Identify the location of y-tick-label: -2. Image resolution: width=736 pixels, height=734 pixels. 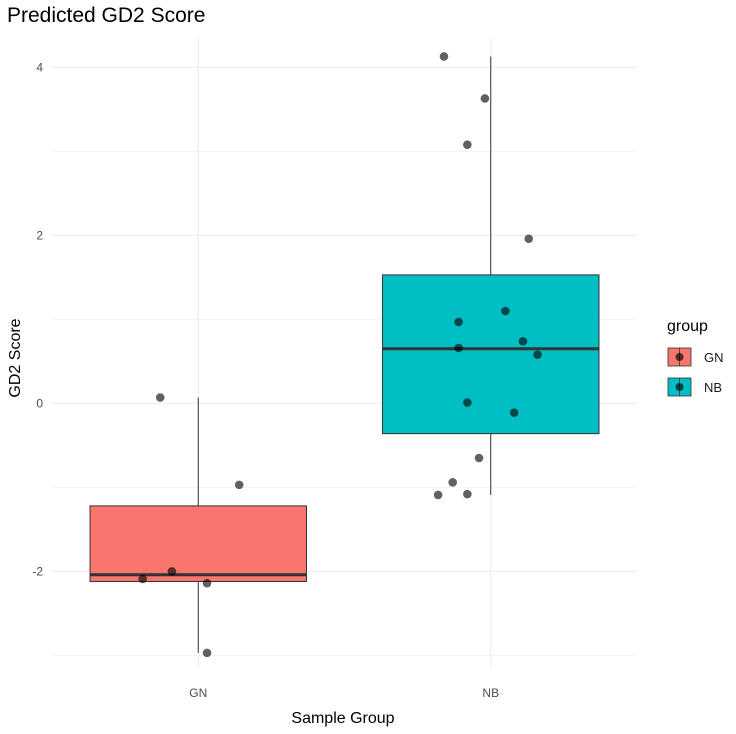
(37, 571).